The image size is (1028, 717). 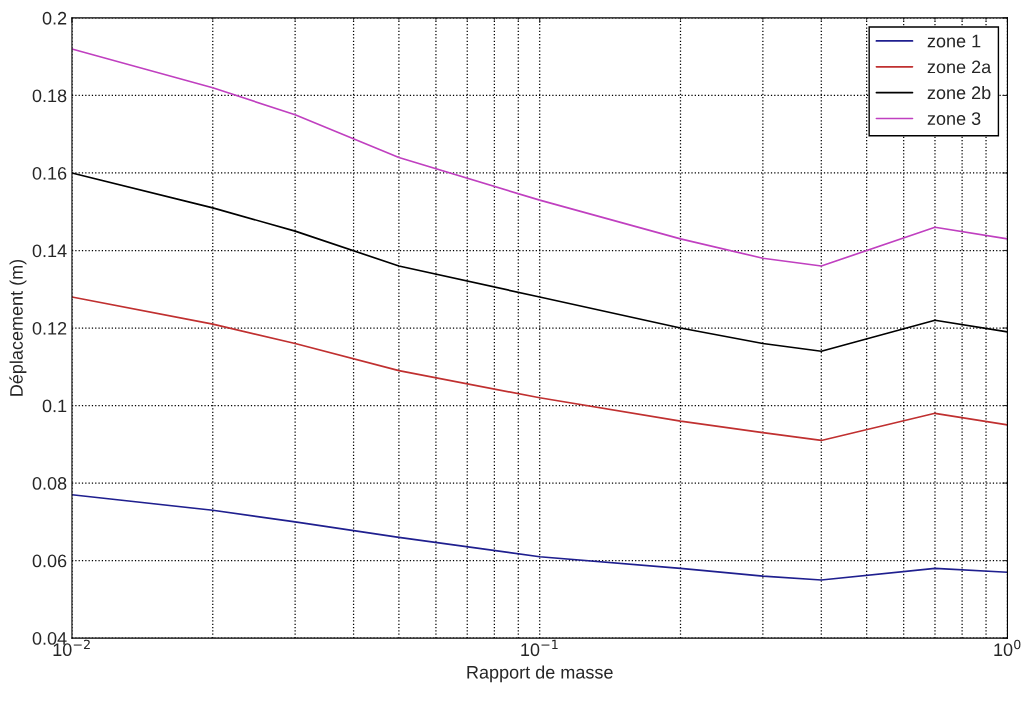 What do you see at coordinates (539, 648) in the screenshot?
I see `x-tick-label: 10$^{−1}$` at bounding box center [539, 648].